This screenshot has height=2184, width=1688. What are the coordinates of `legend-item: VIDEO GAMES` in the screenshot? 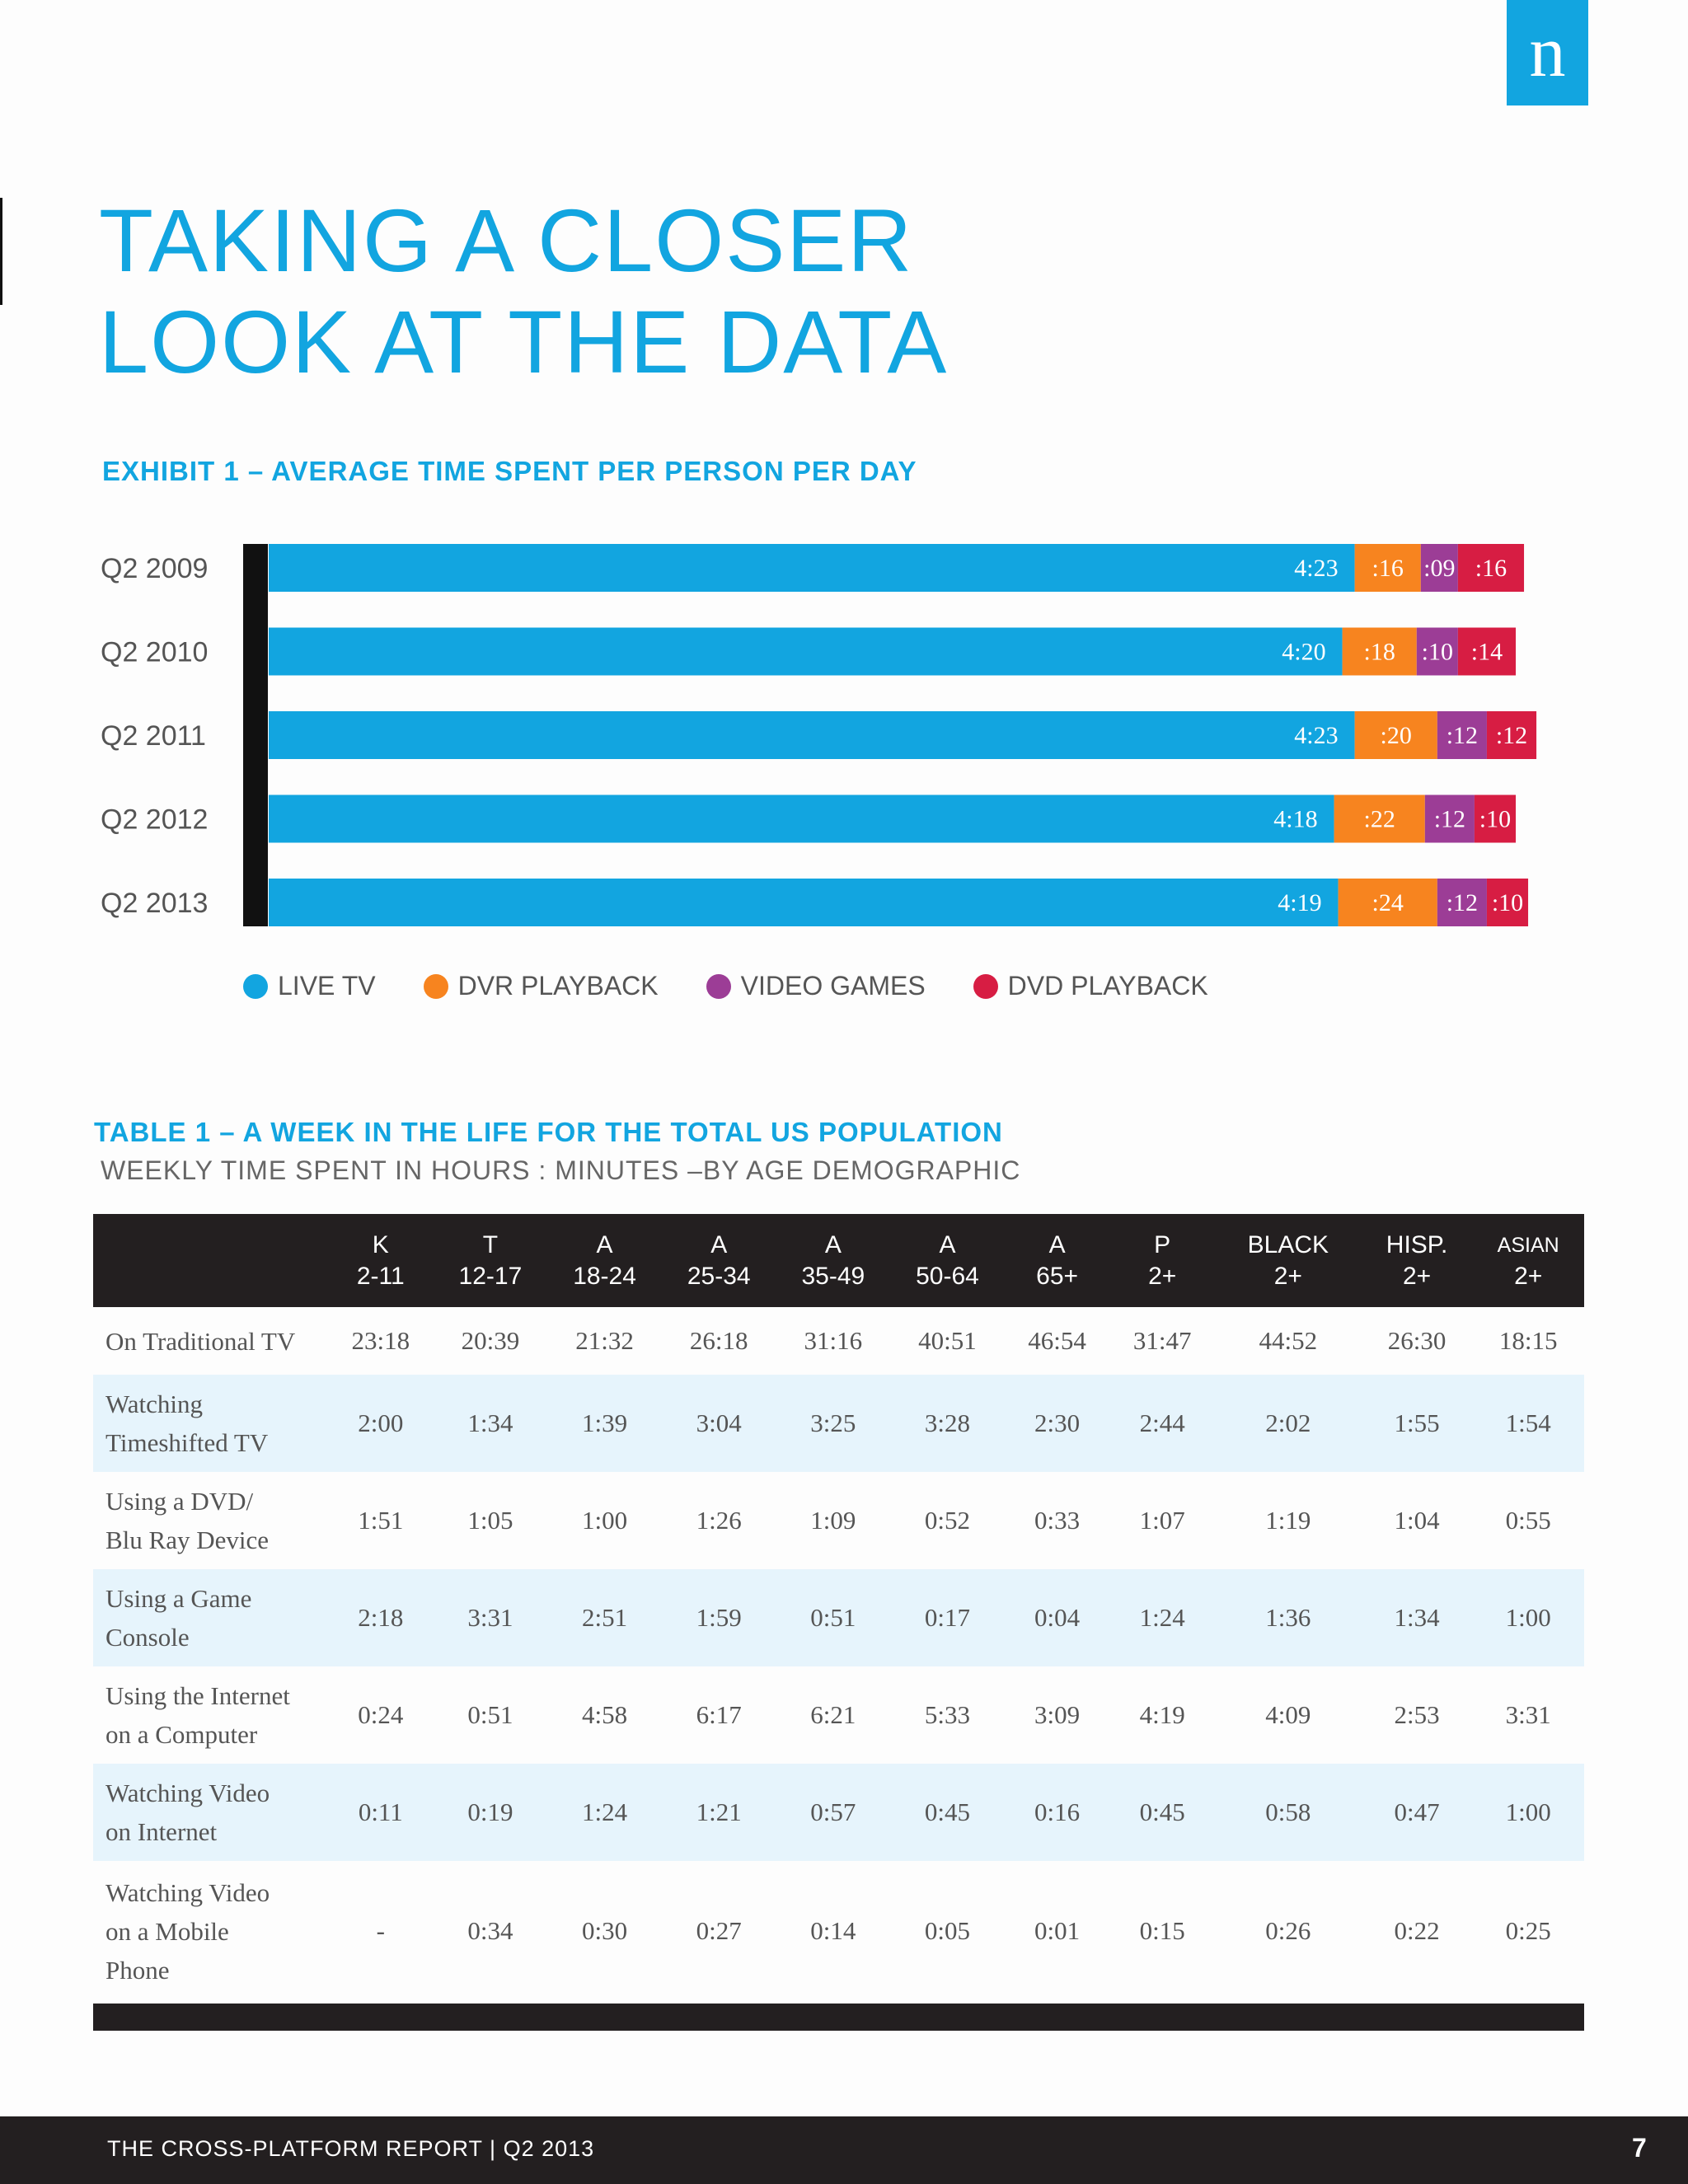 It's located at (816, 986).